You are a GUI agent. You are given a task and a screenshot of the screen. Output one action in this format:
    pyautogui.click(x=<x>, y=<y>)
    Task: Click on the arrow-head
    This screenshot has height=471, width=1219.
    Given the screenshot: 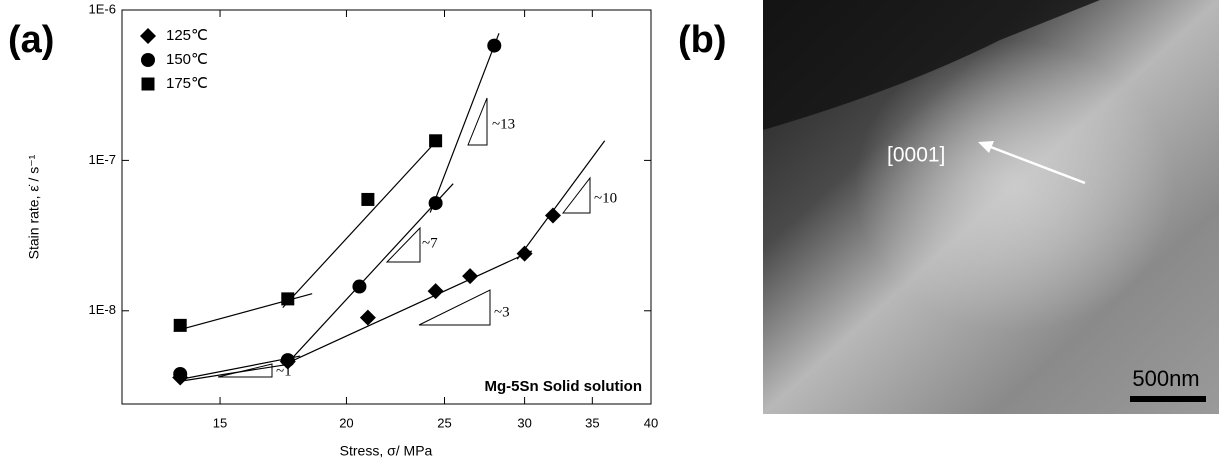 What is the action you would take?
    pyautogui.click(x=986, y=147)
    